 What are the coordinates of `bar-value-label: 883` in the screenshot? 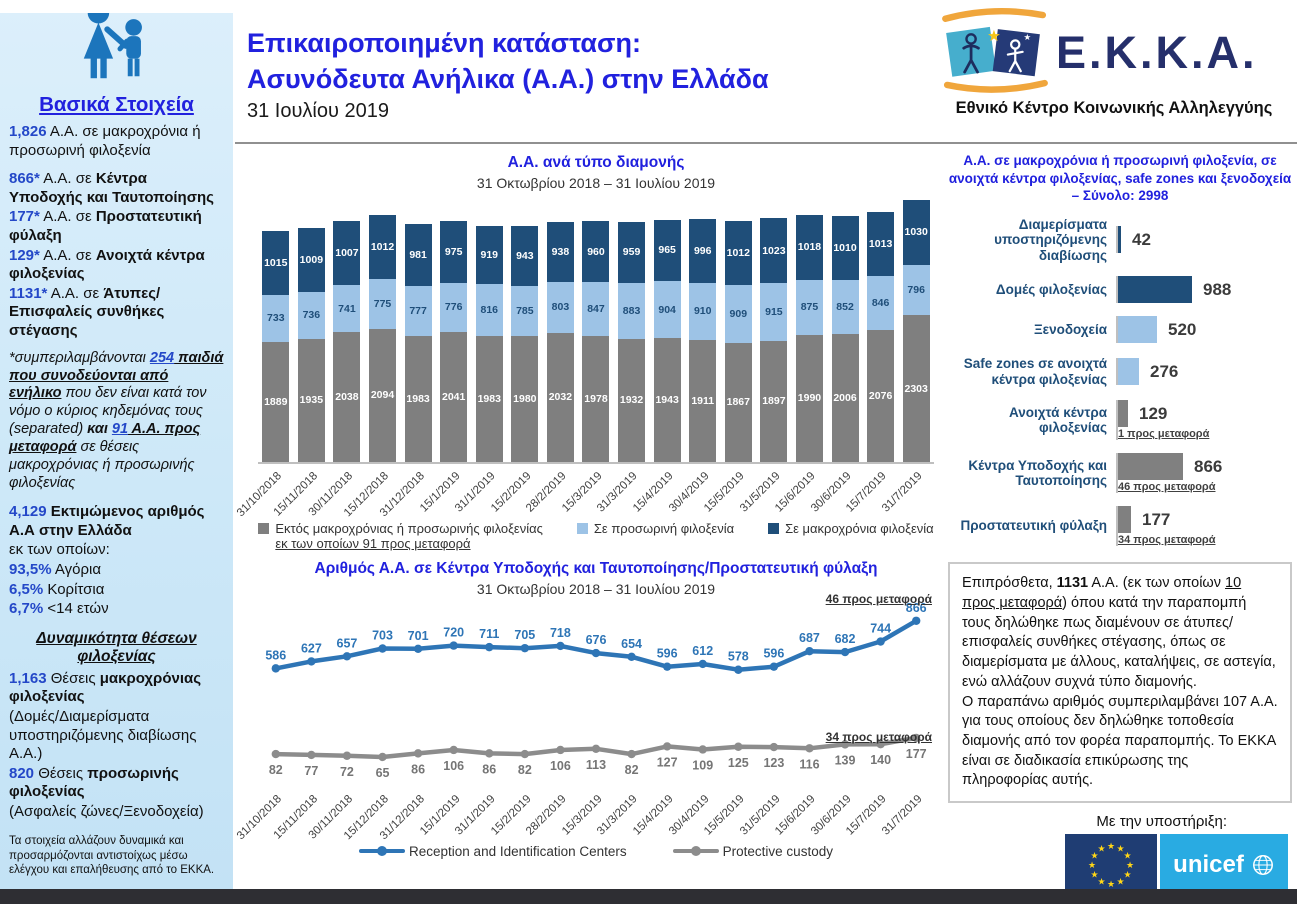 It's located at (631, 310).